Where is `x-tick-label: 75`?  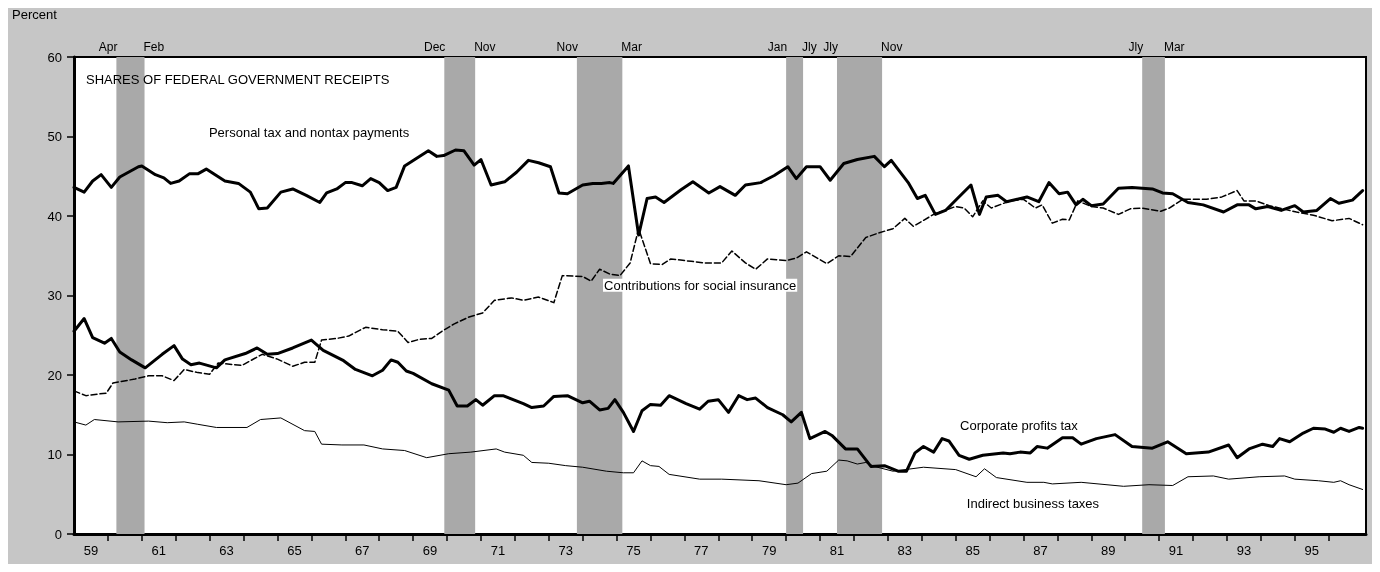 x-tick-label: 75 is located at coordinates (633, 550).